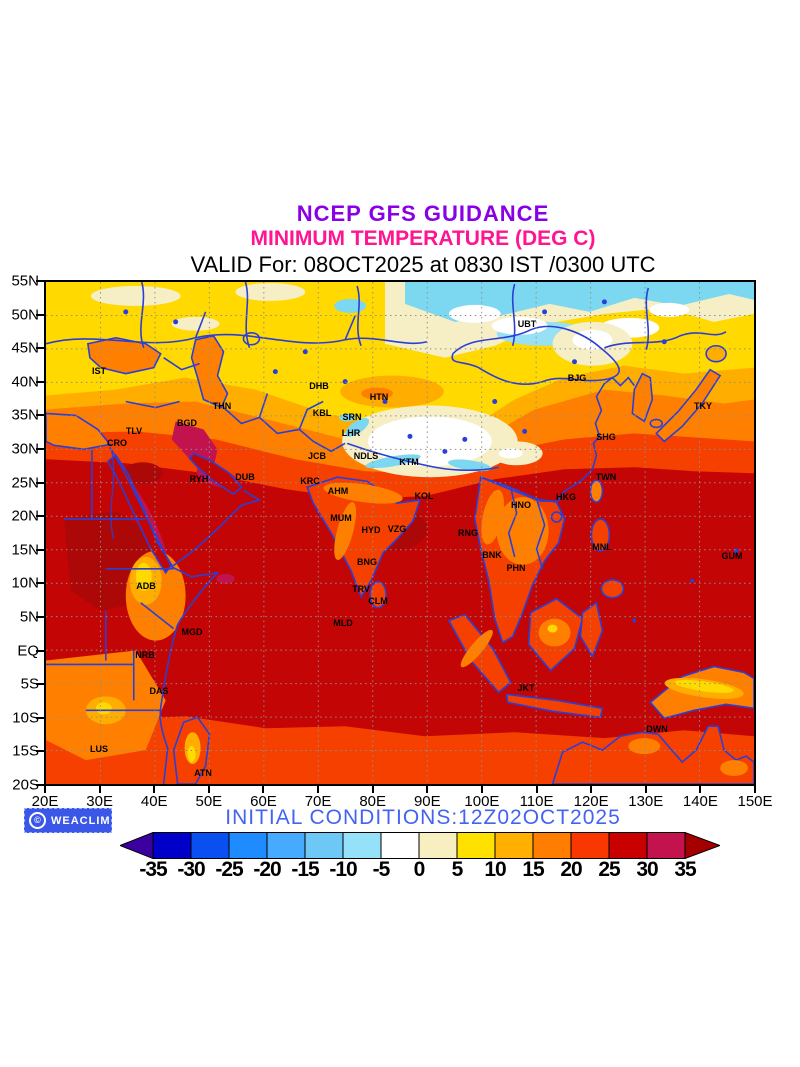 This screenshot has width=800, height=1067. I want to click on x-axis-label: 100E, so click(482, 801).